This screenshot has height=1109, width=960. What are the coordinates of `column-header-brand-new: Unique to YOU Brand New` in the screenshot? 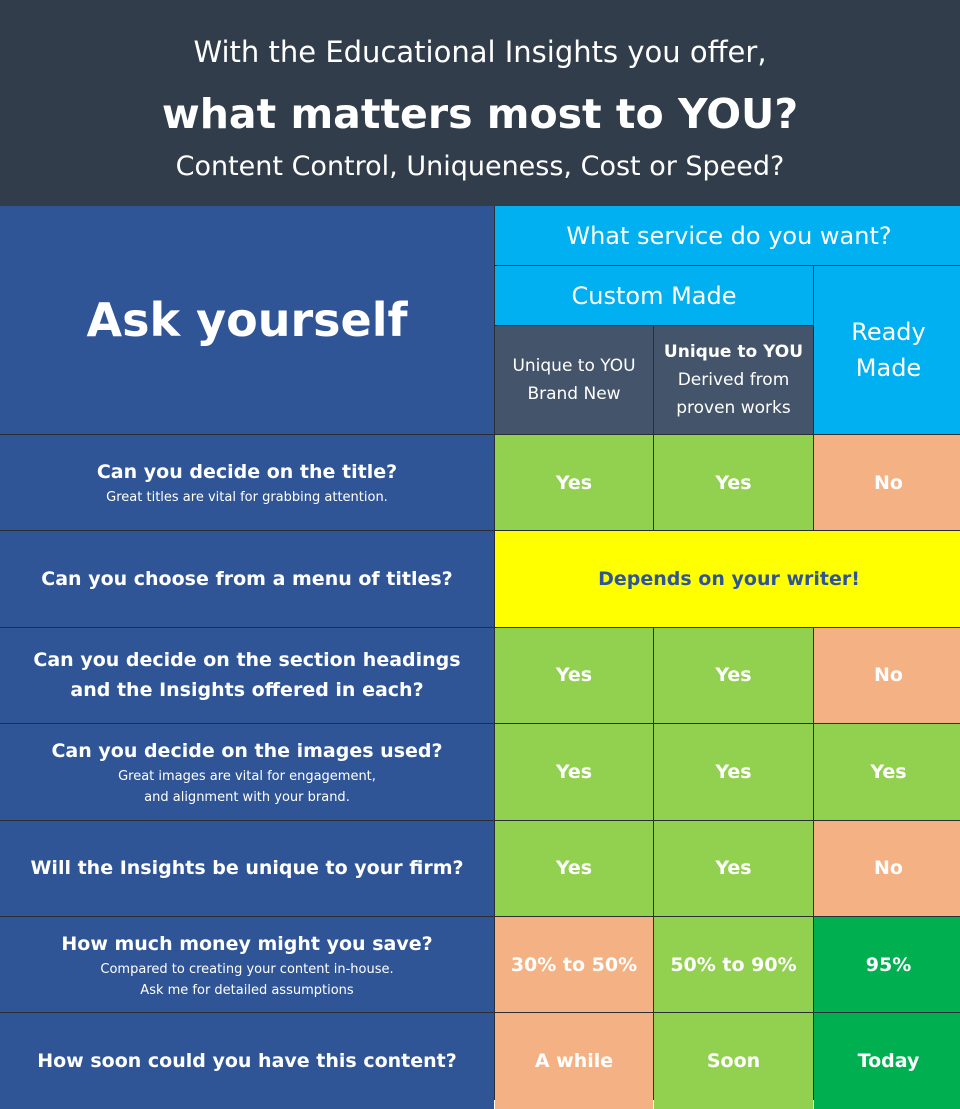 It's located at (574, 380).